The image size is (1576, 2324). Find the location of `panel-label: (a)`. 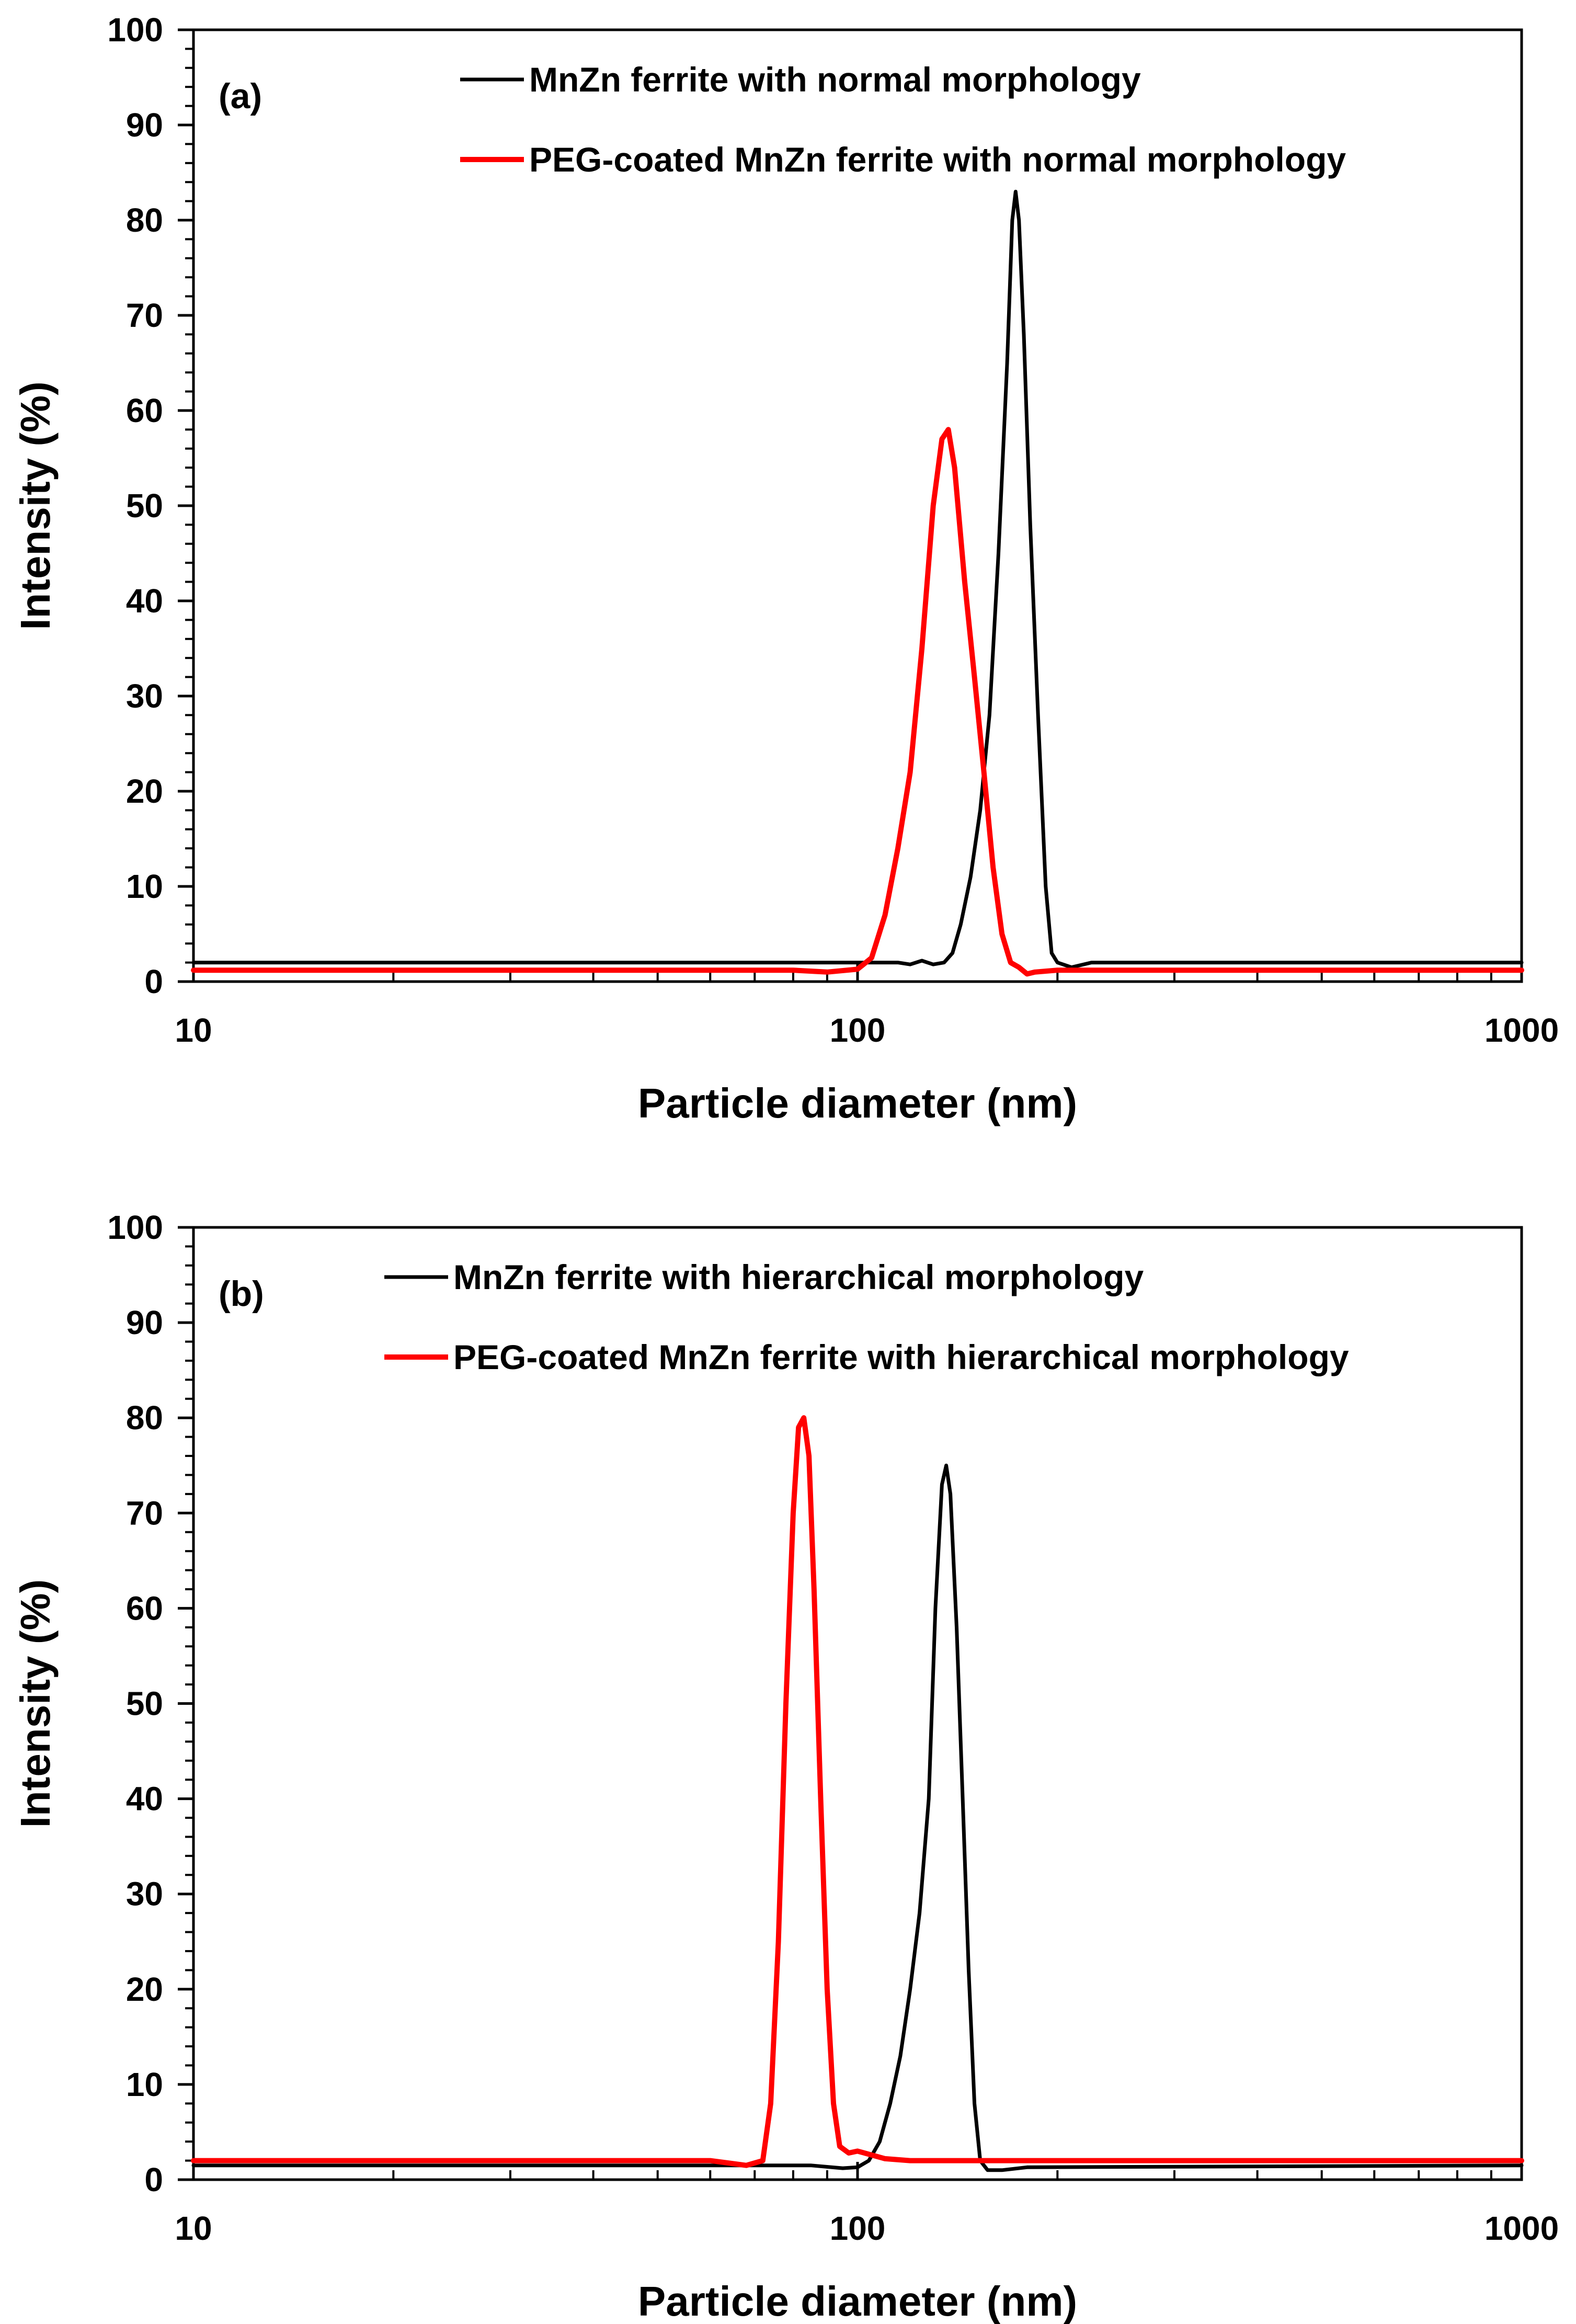

panel-label: (a) is located at coordinates (241, 96).